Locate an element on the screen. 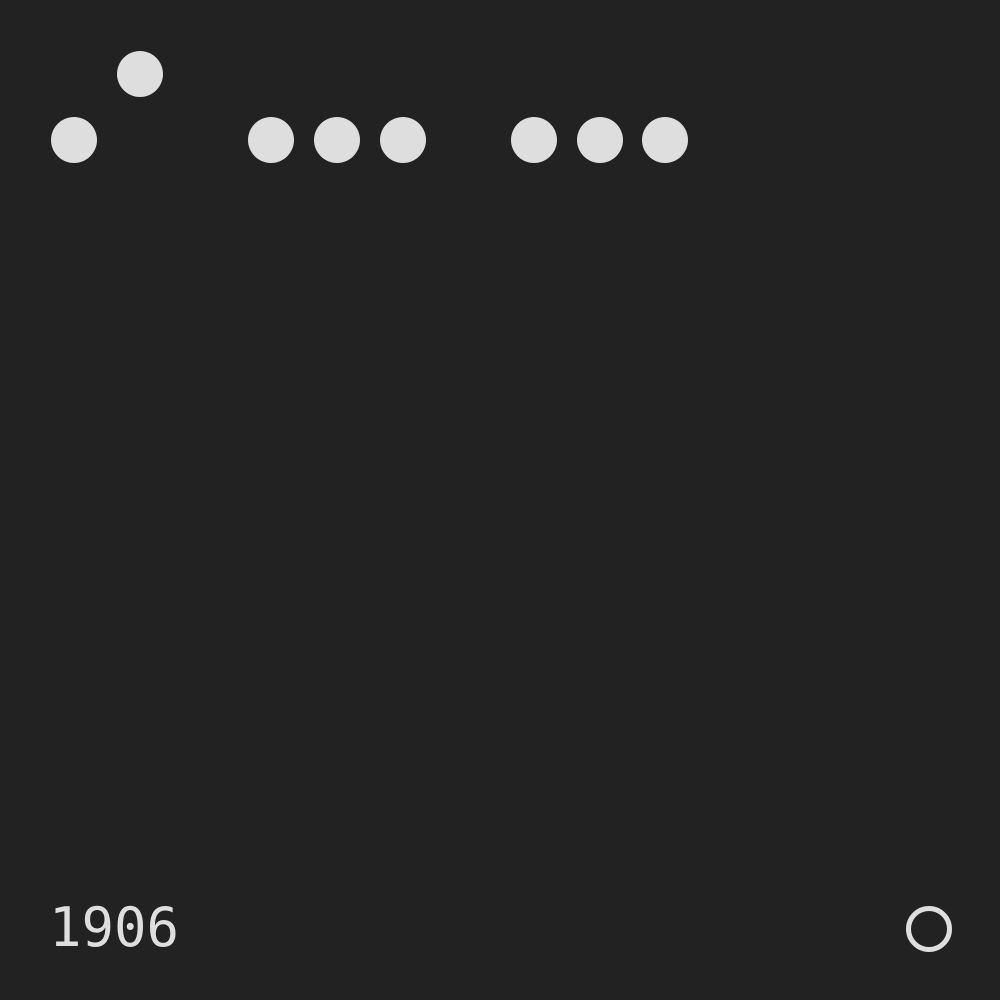 The width and height of the screenshot is (1000, 1000). year-label: 1906 is located at coordinates (114, 927).